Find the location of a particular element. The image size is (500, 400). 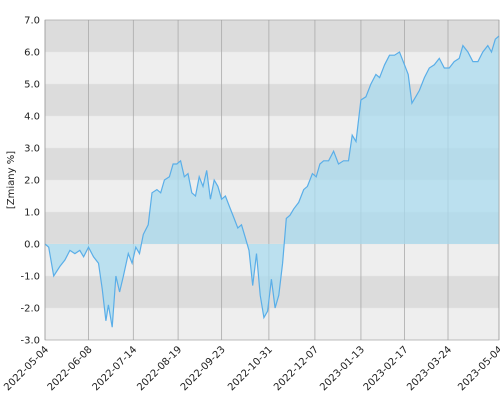

x-tick-label: 2023-03-24 is located at coordinates (429, 368).